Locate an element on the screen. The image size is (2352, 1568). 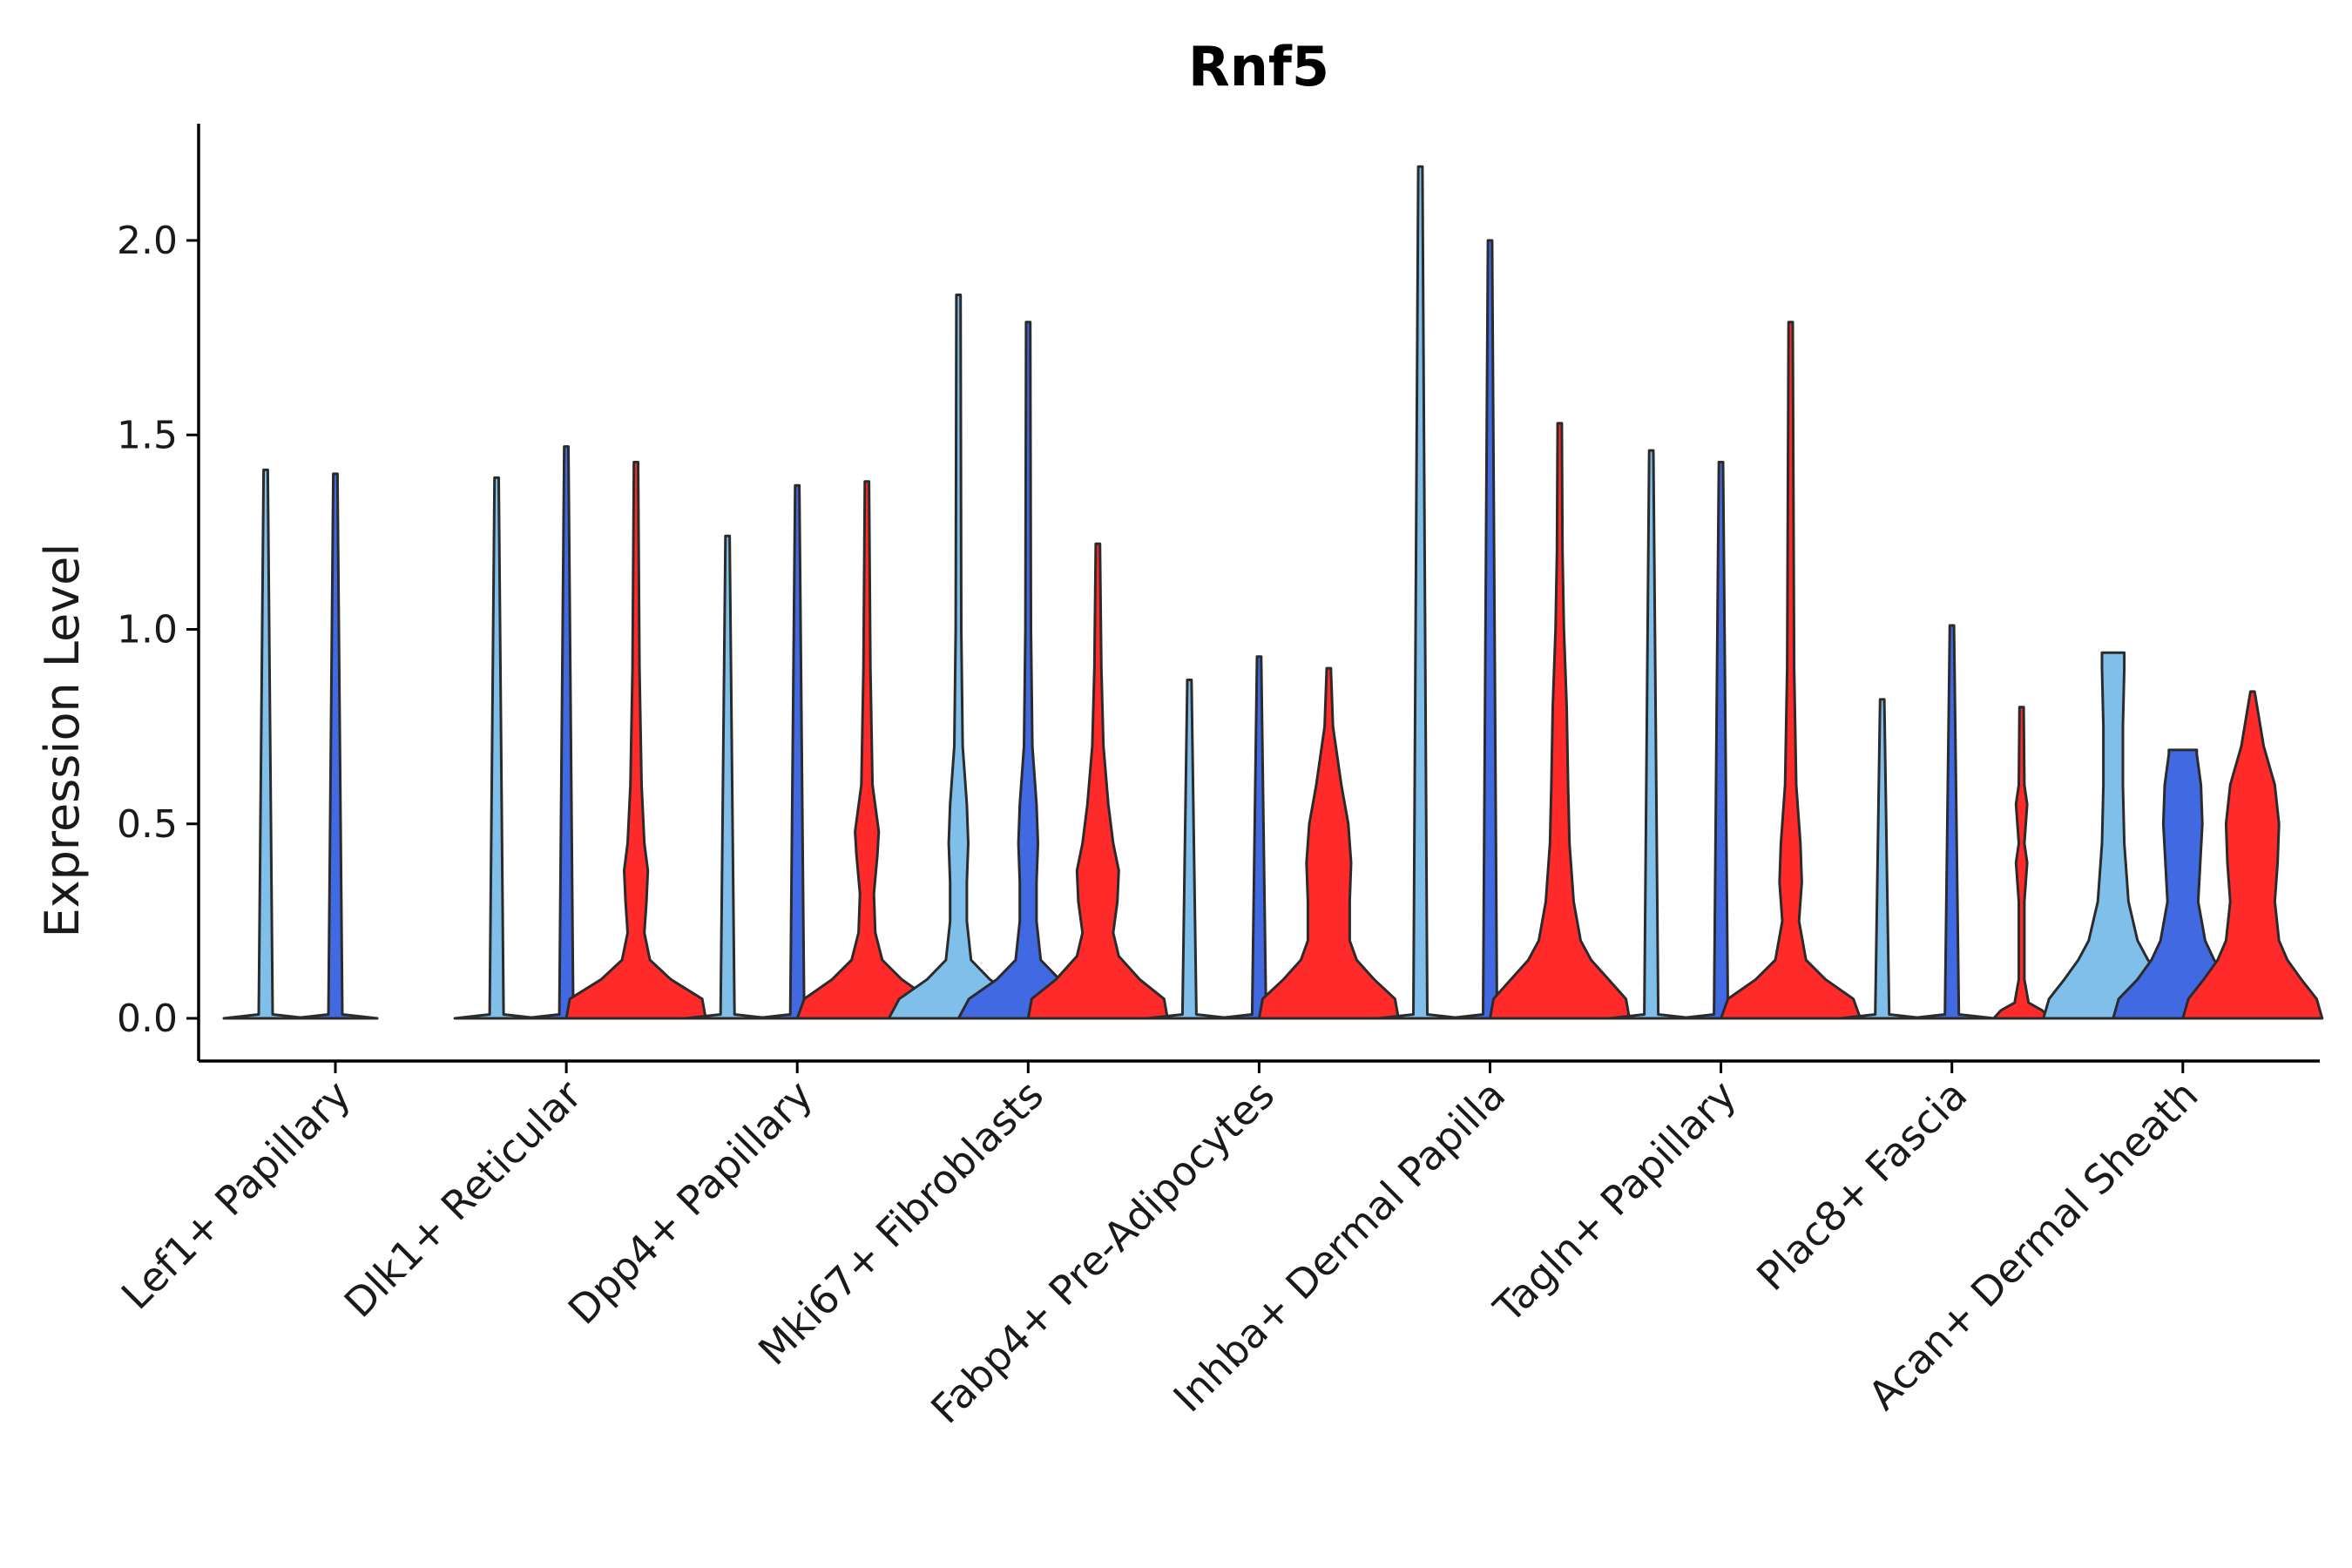
x-tick-label: Tagln+ Papillary is located at coordinates (1615, 1202).